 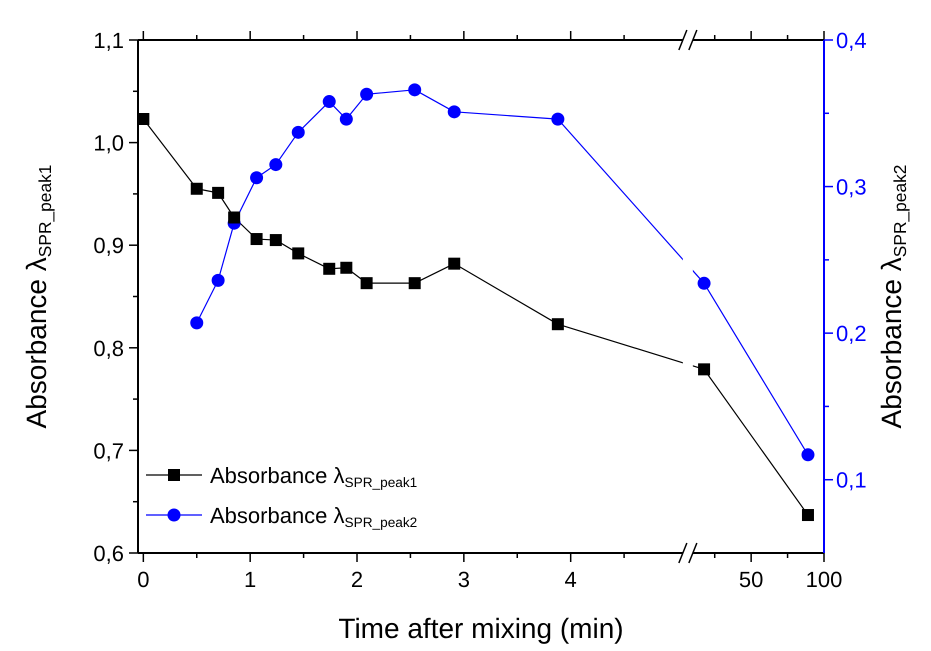 What do you see at coordinates (824, 579) in the screenshot?
I see `x-tick-label: 100` at bounding box center [824, 579].